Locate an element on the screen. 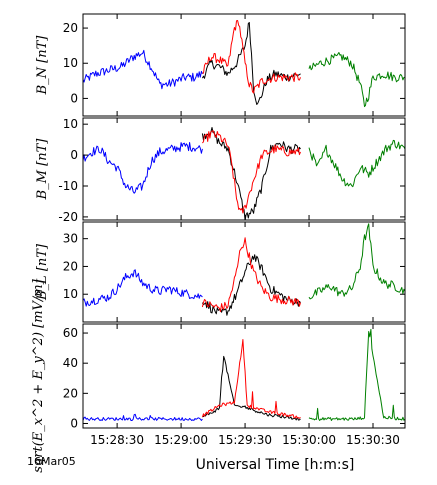 The width and height of the screenshot is (437, 485). x-tick-label: 15:28:30 is located at coordinates (117, 440).